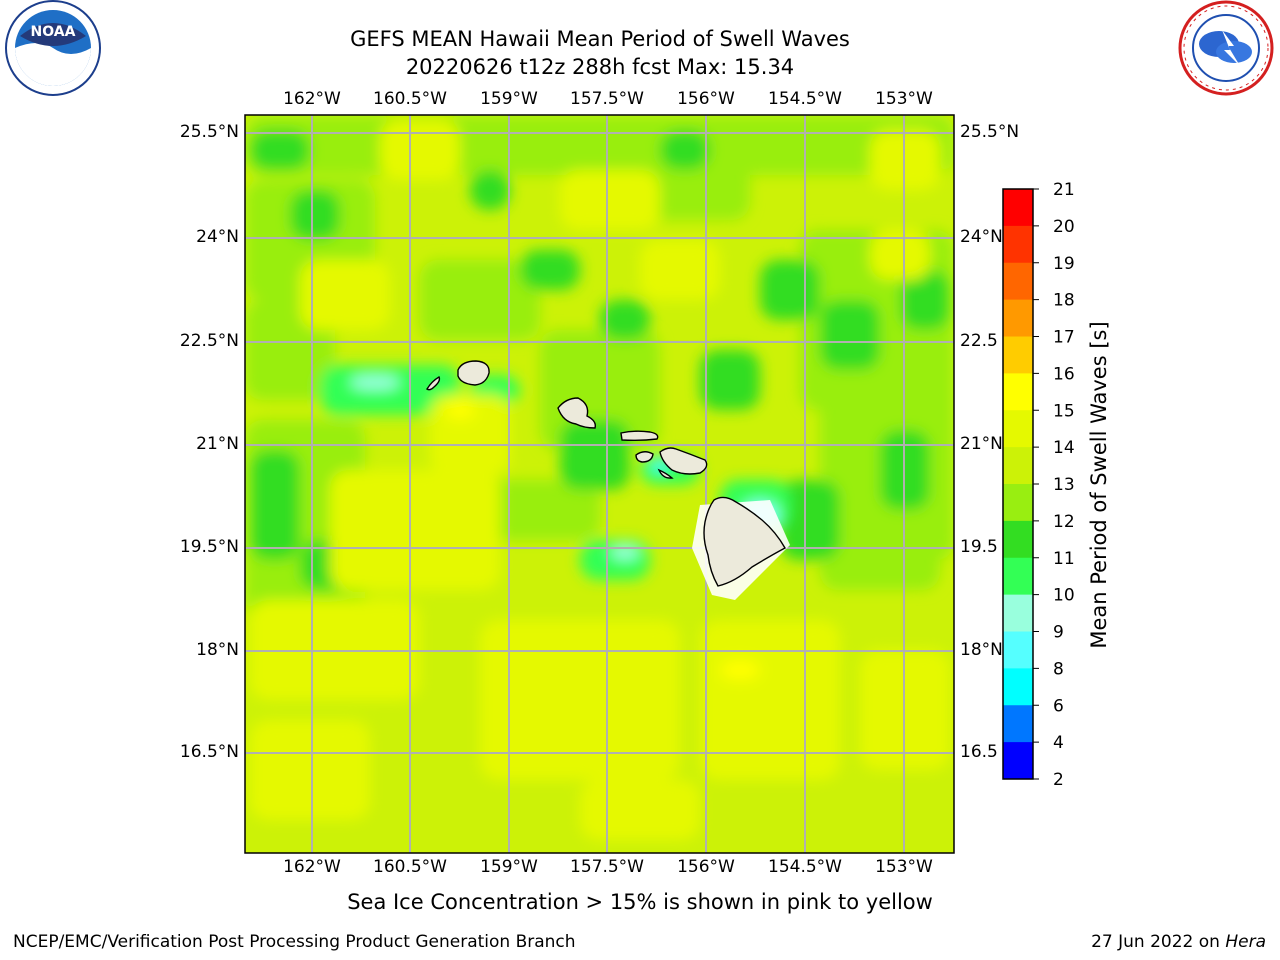 The width and height of the screenshot is (1280, 960). I want to click on lat-label-left: 18°N, so click(217, 650).